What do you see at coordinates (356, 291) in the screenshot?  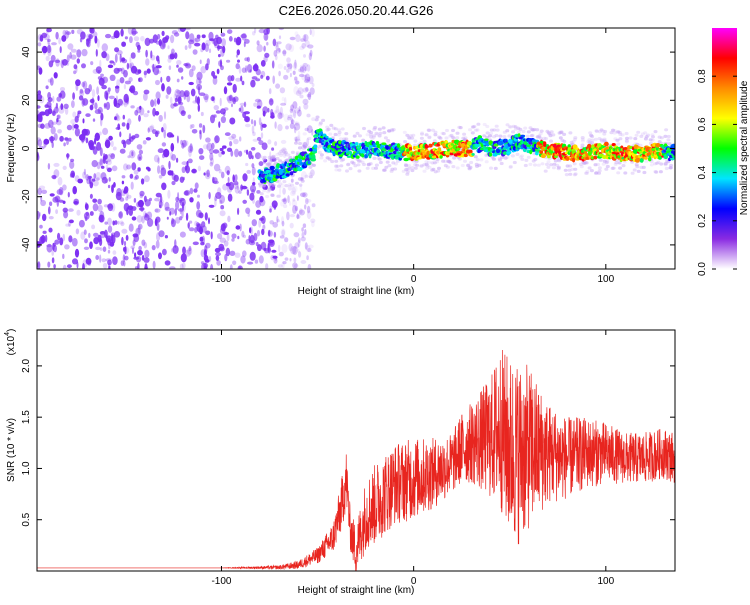 I see `spectrogram-xlabel: Height of straight line (km)` at bounding box center [356, 291].